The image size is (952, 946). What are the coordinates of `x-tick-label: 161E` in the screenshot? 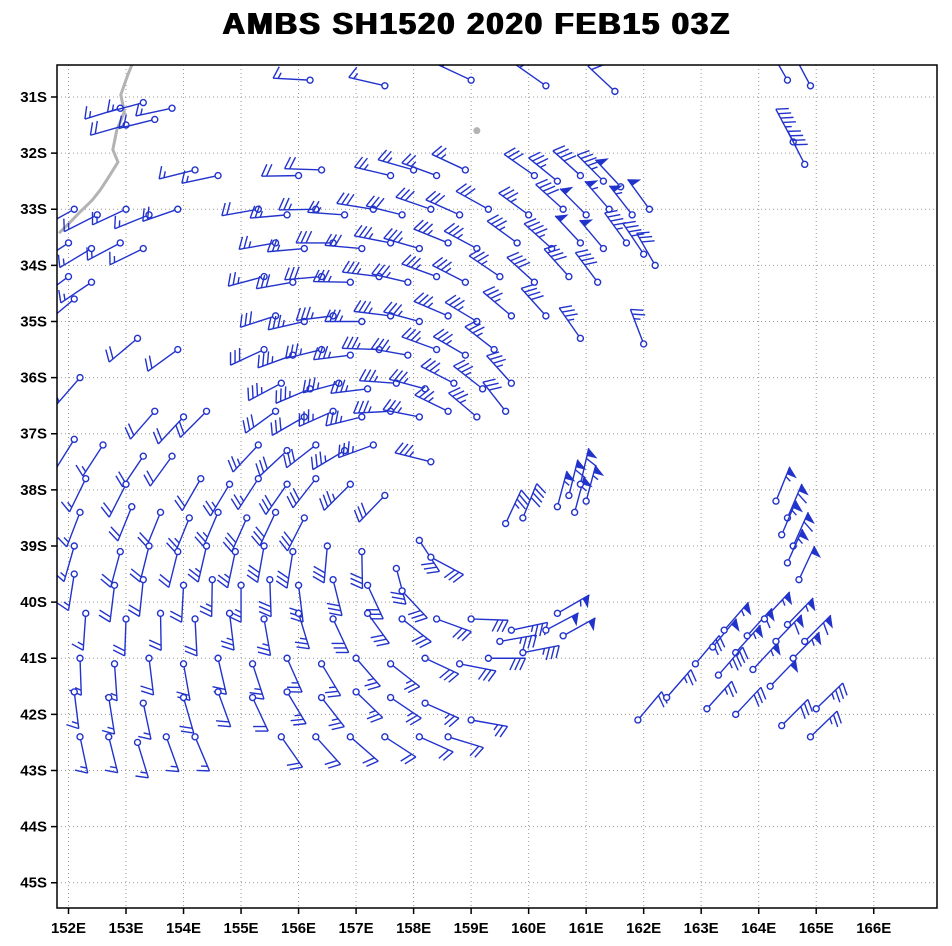 It's located at (586, 928).